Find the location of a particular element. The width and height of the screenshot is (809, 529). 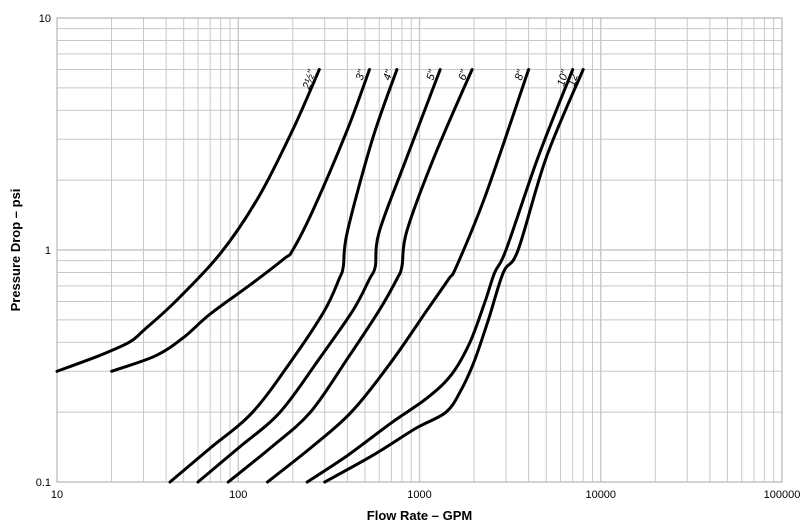

y-tick-label: 1 is located at coordinates (48, 251).